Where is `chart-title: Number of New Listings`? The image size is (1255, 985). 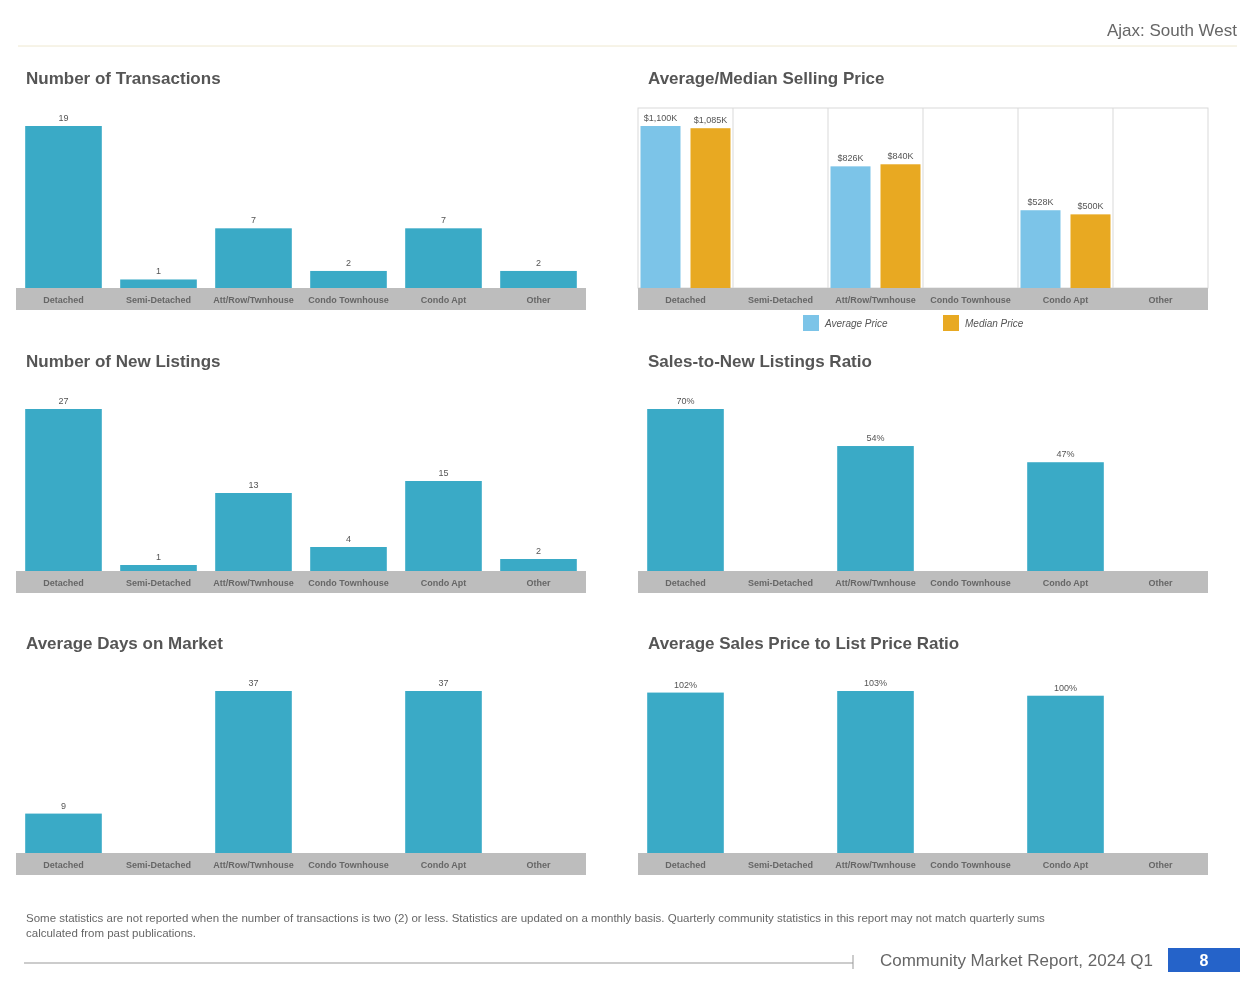
chart-title: Number of New Listings is located at coordinates (123, 361).